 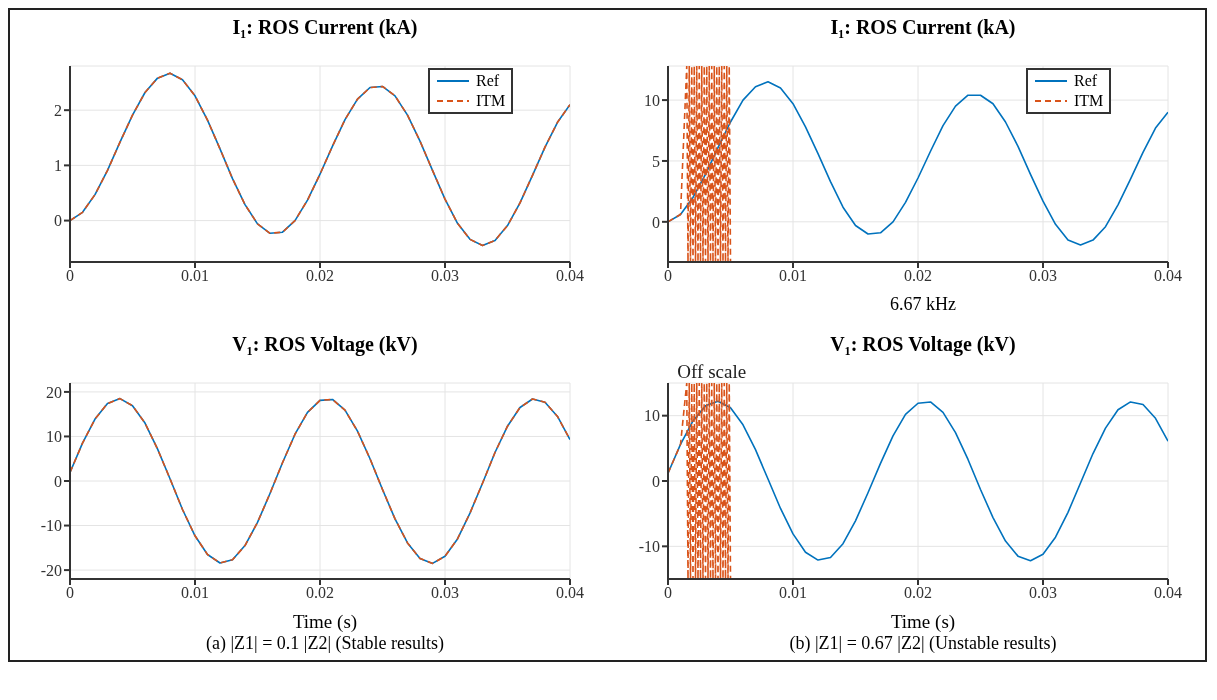 What do you see at coordinates (656, 161) in the screenshot?
I see `y-tick-label: 5` at bounding box center [656, 161].